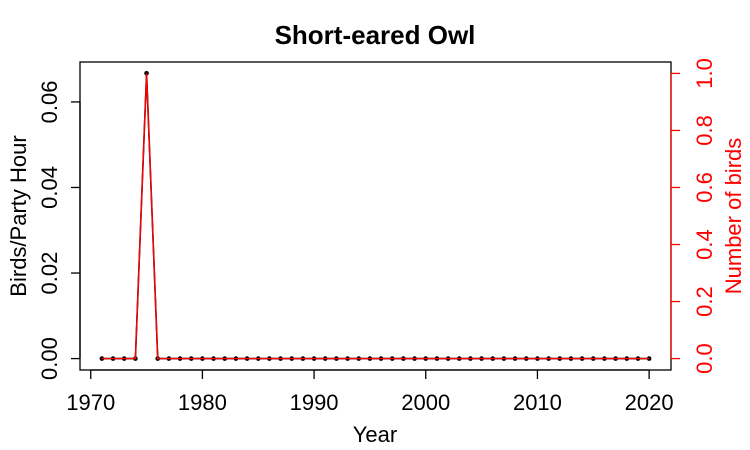 Image resolution: width=750 pixels, height=450 pixels. I want to click on x-tick-label: 2000, so click(425, 402).